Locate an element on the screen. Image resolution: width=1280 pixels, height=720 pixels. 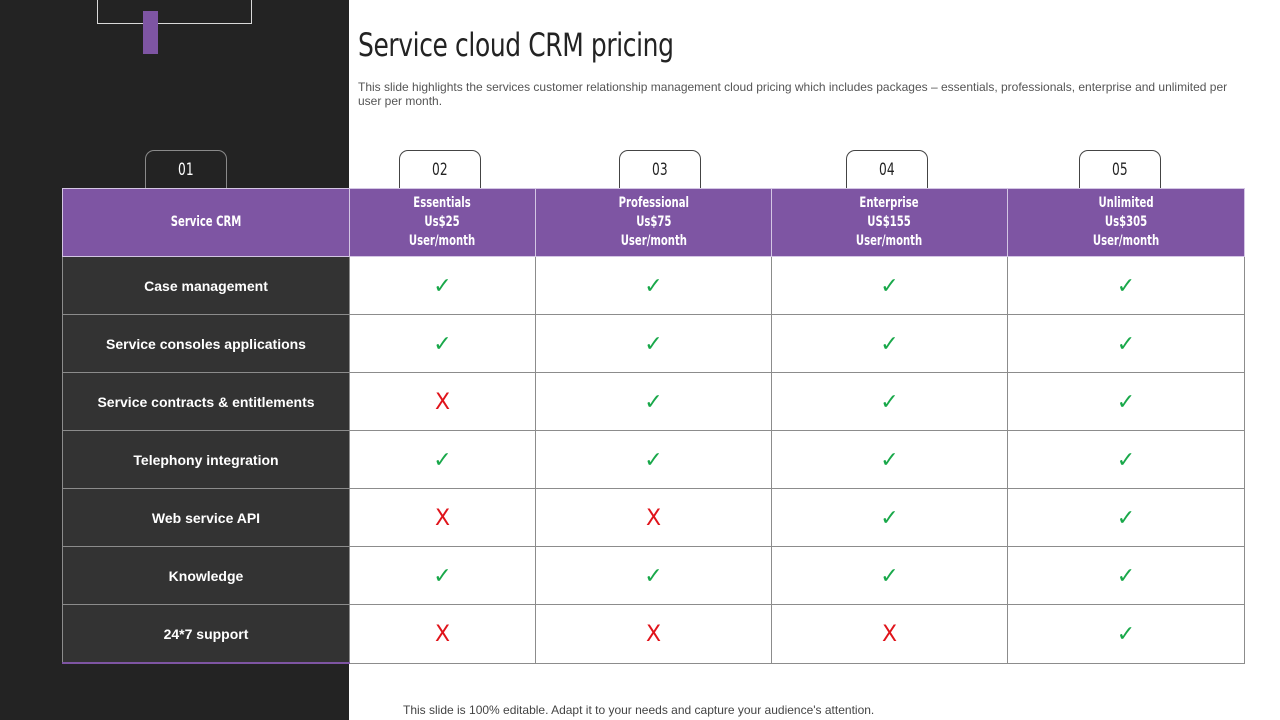
tab-number: 04 is located at coordinates (887, 169).